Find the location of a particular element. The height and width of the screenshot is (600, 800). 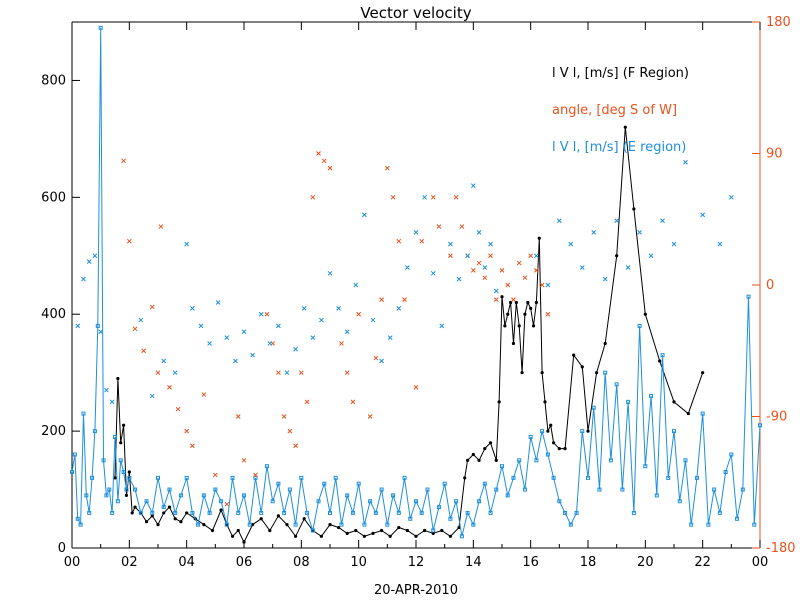

y-tick-label: 0 is located at coordinates (62, 548).